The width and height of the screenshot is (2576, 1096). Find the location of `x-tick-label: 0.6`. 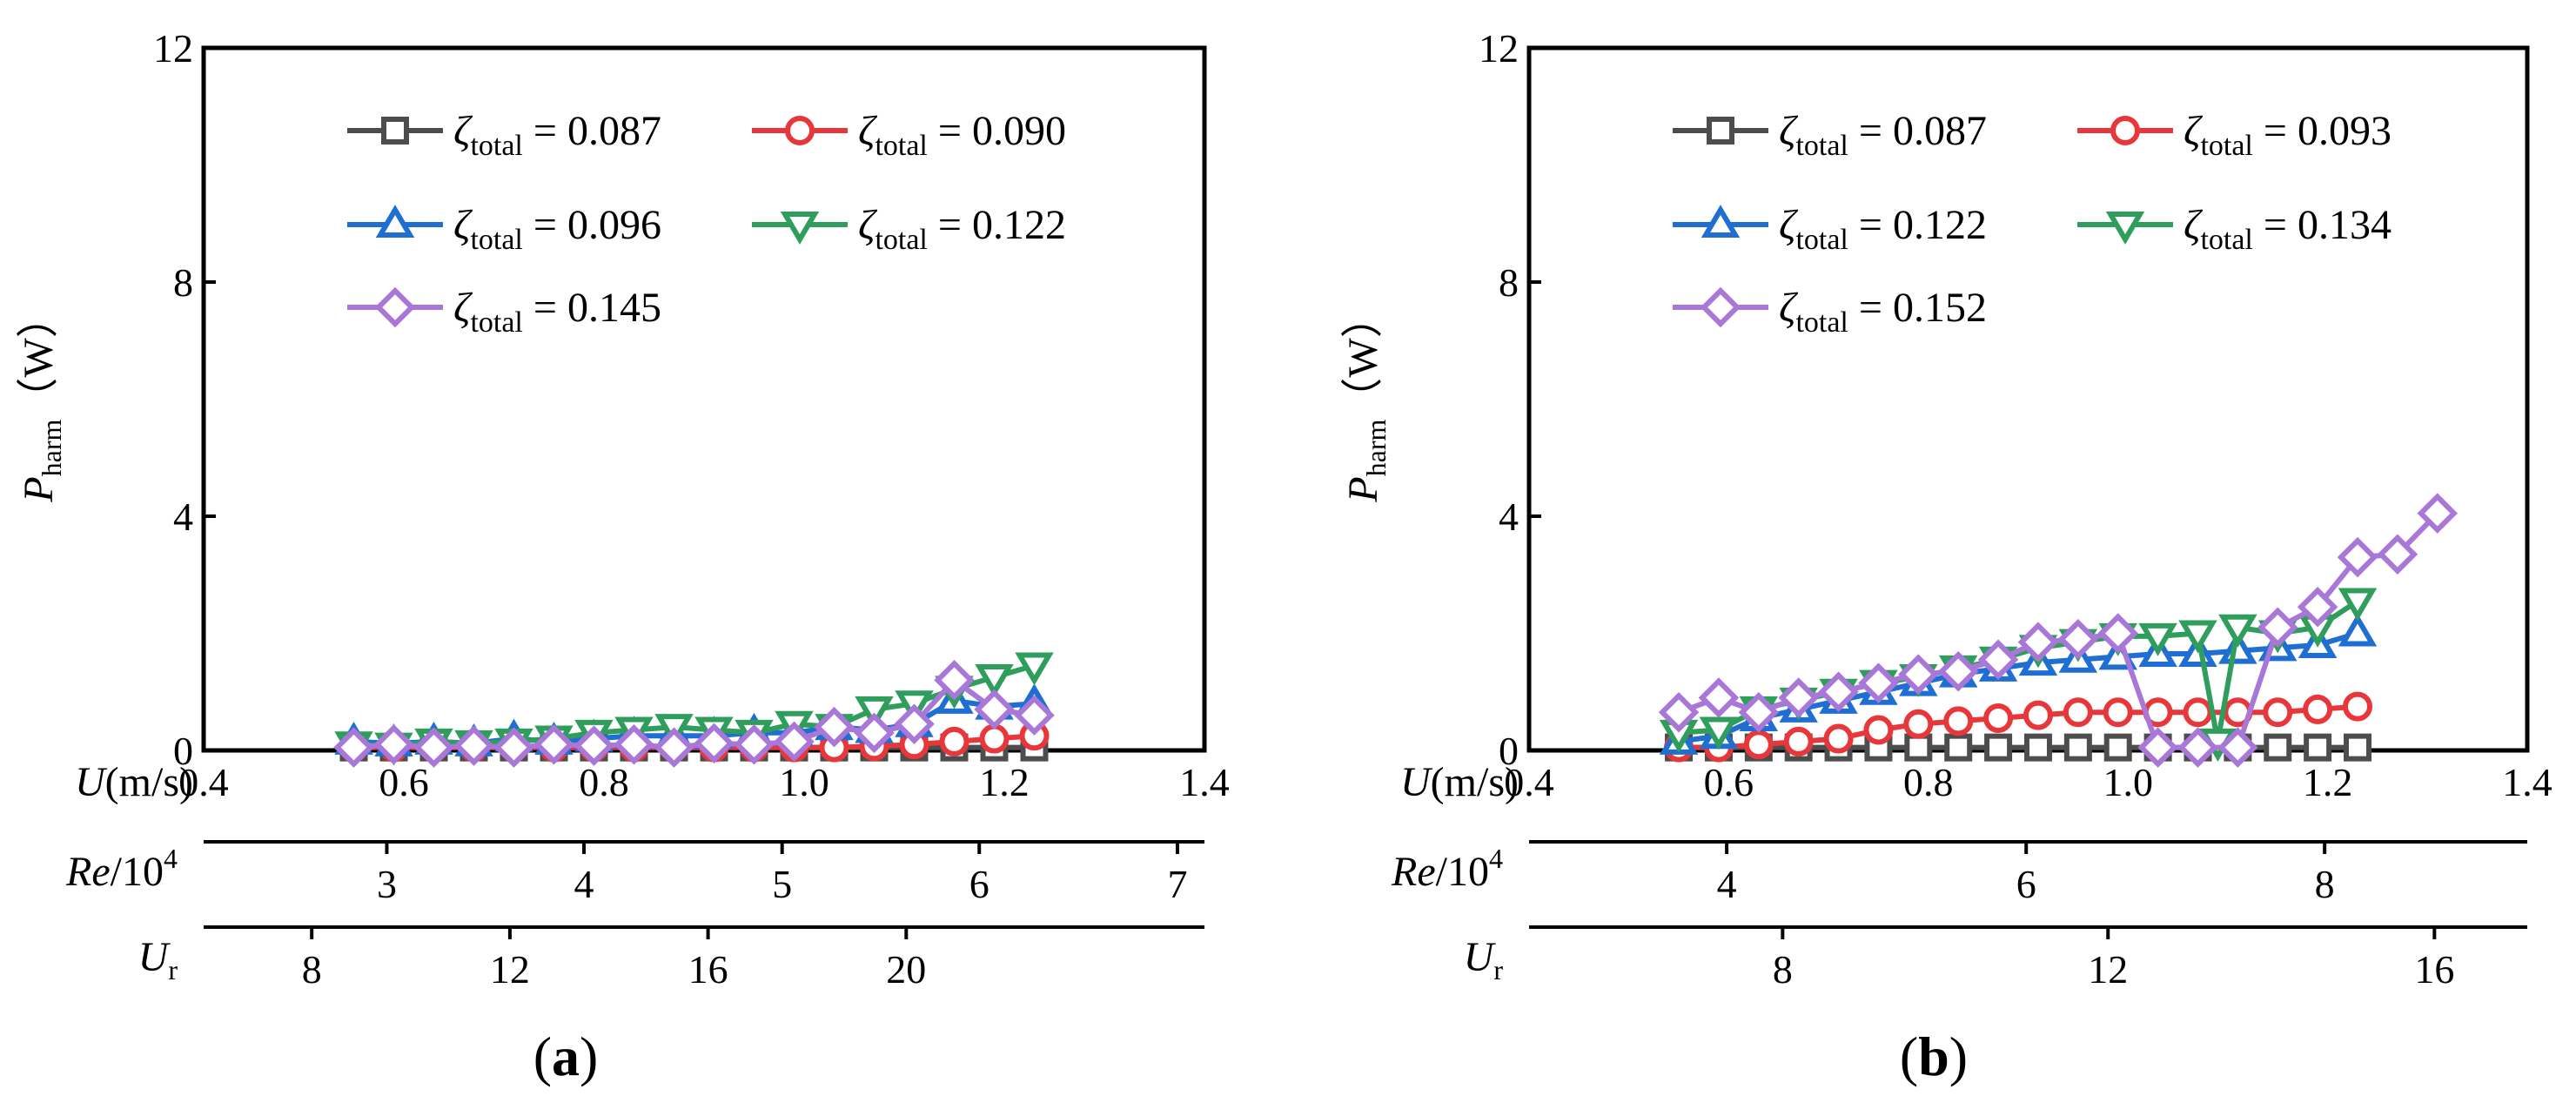

x-tick-label: 0.6 is located at coordinates (404, 782).